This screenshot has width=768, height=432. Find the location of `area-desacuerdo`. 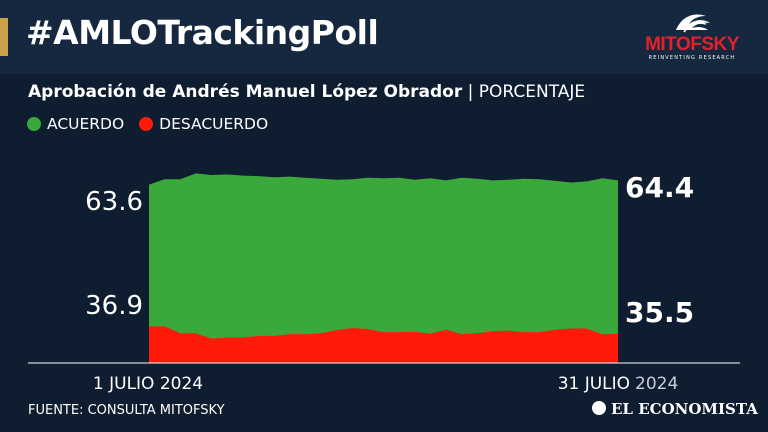

area-desacuerdo is located at coordinates (383, 344).